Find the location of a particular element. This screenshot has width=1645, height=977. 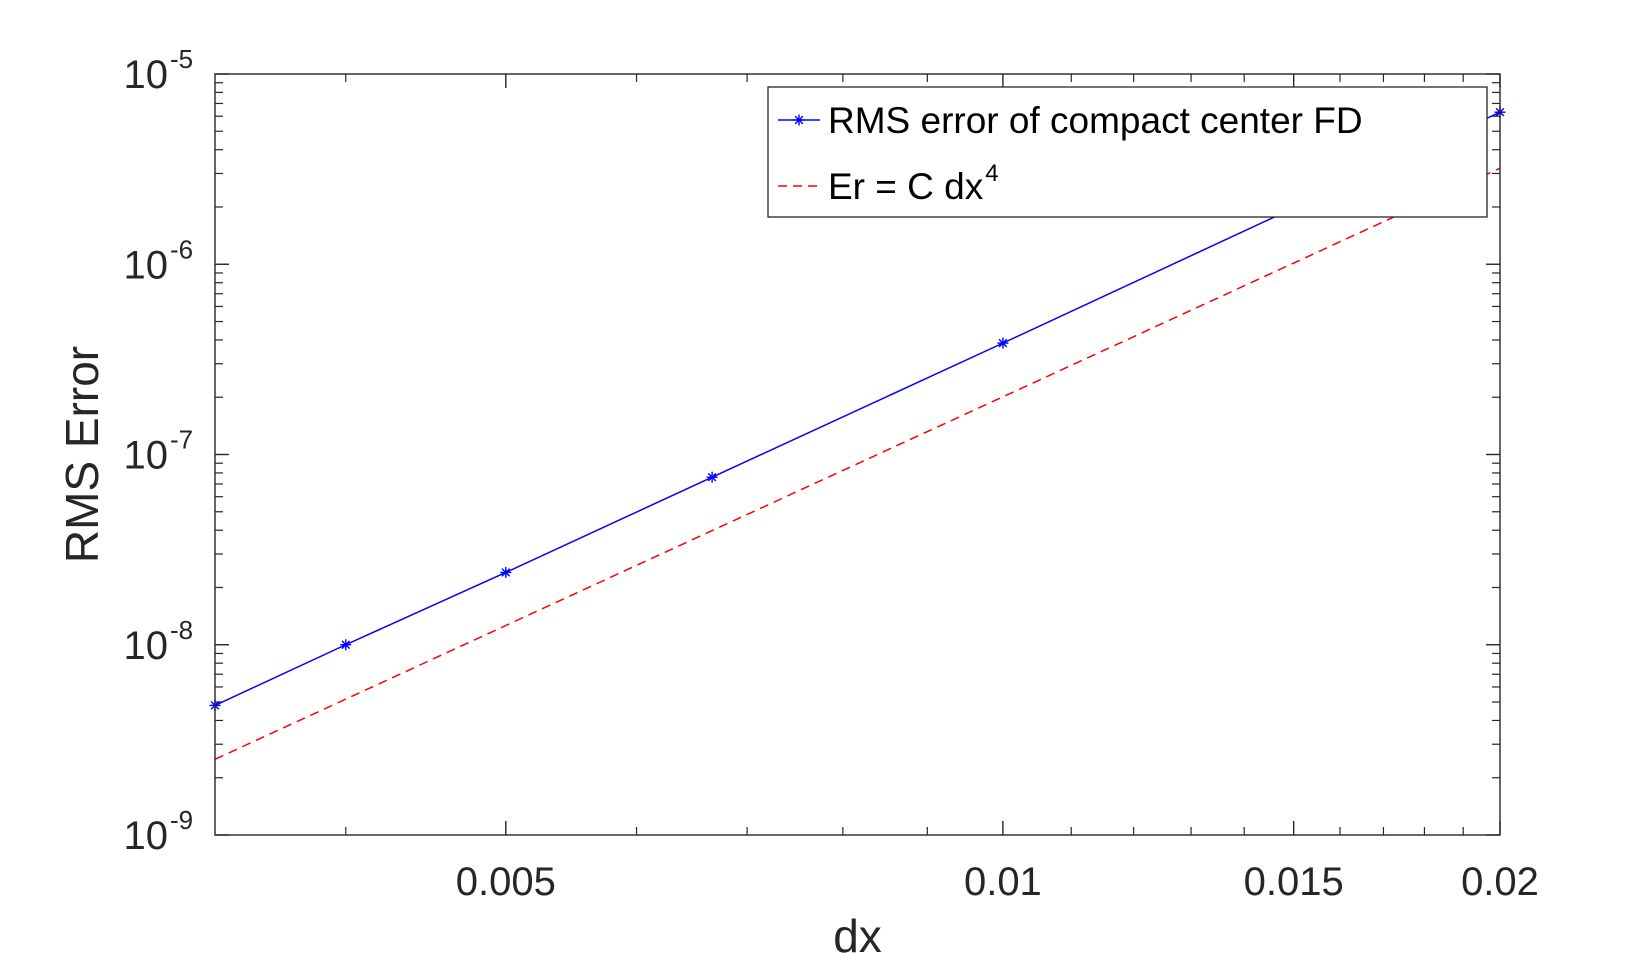

x-tick-label: 0.005 is located at coordinates (506, 882).